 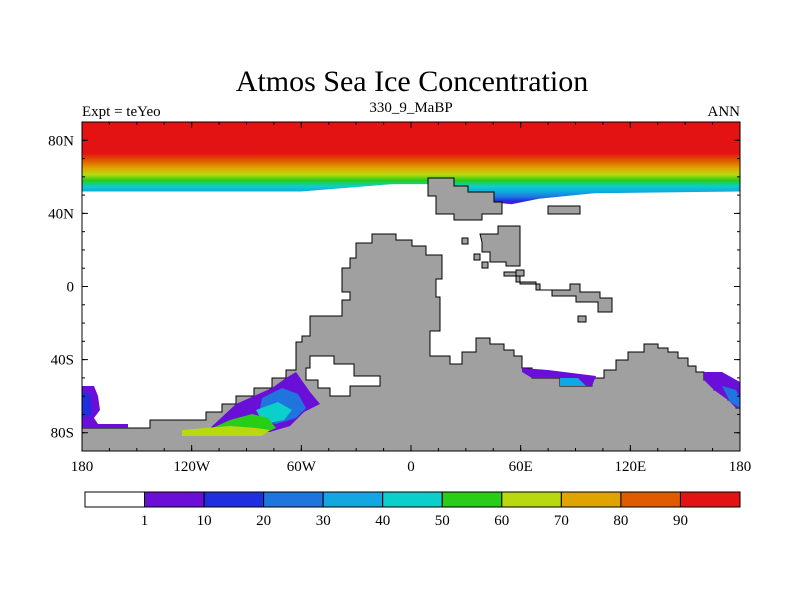 I want to click on sea-ice-west-inner, so click(x=87, y=405).